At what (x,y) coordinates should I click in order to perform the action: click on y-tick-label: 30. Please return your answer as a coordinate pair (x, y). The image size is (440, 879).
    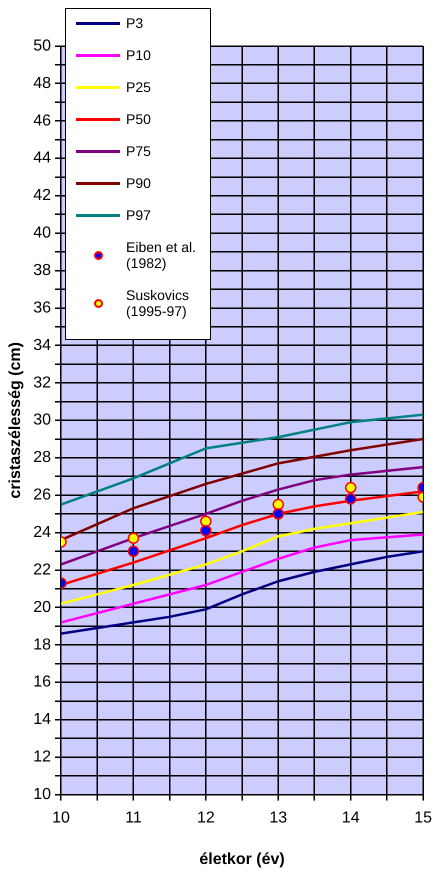
    Looking at the image, I should click on (42, 420).